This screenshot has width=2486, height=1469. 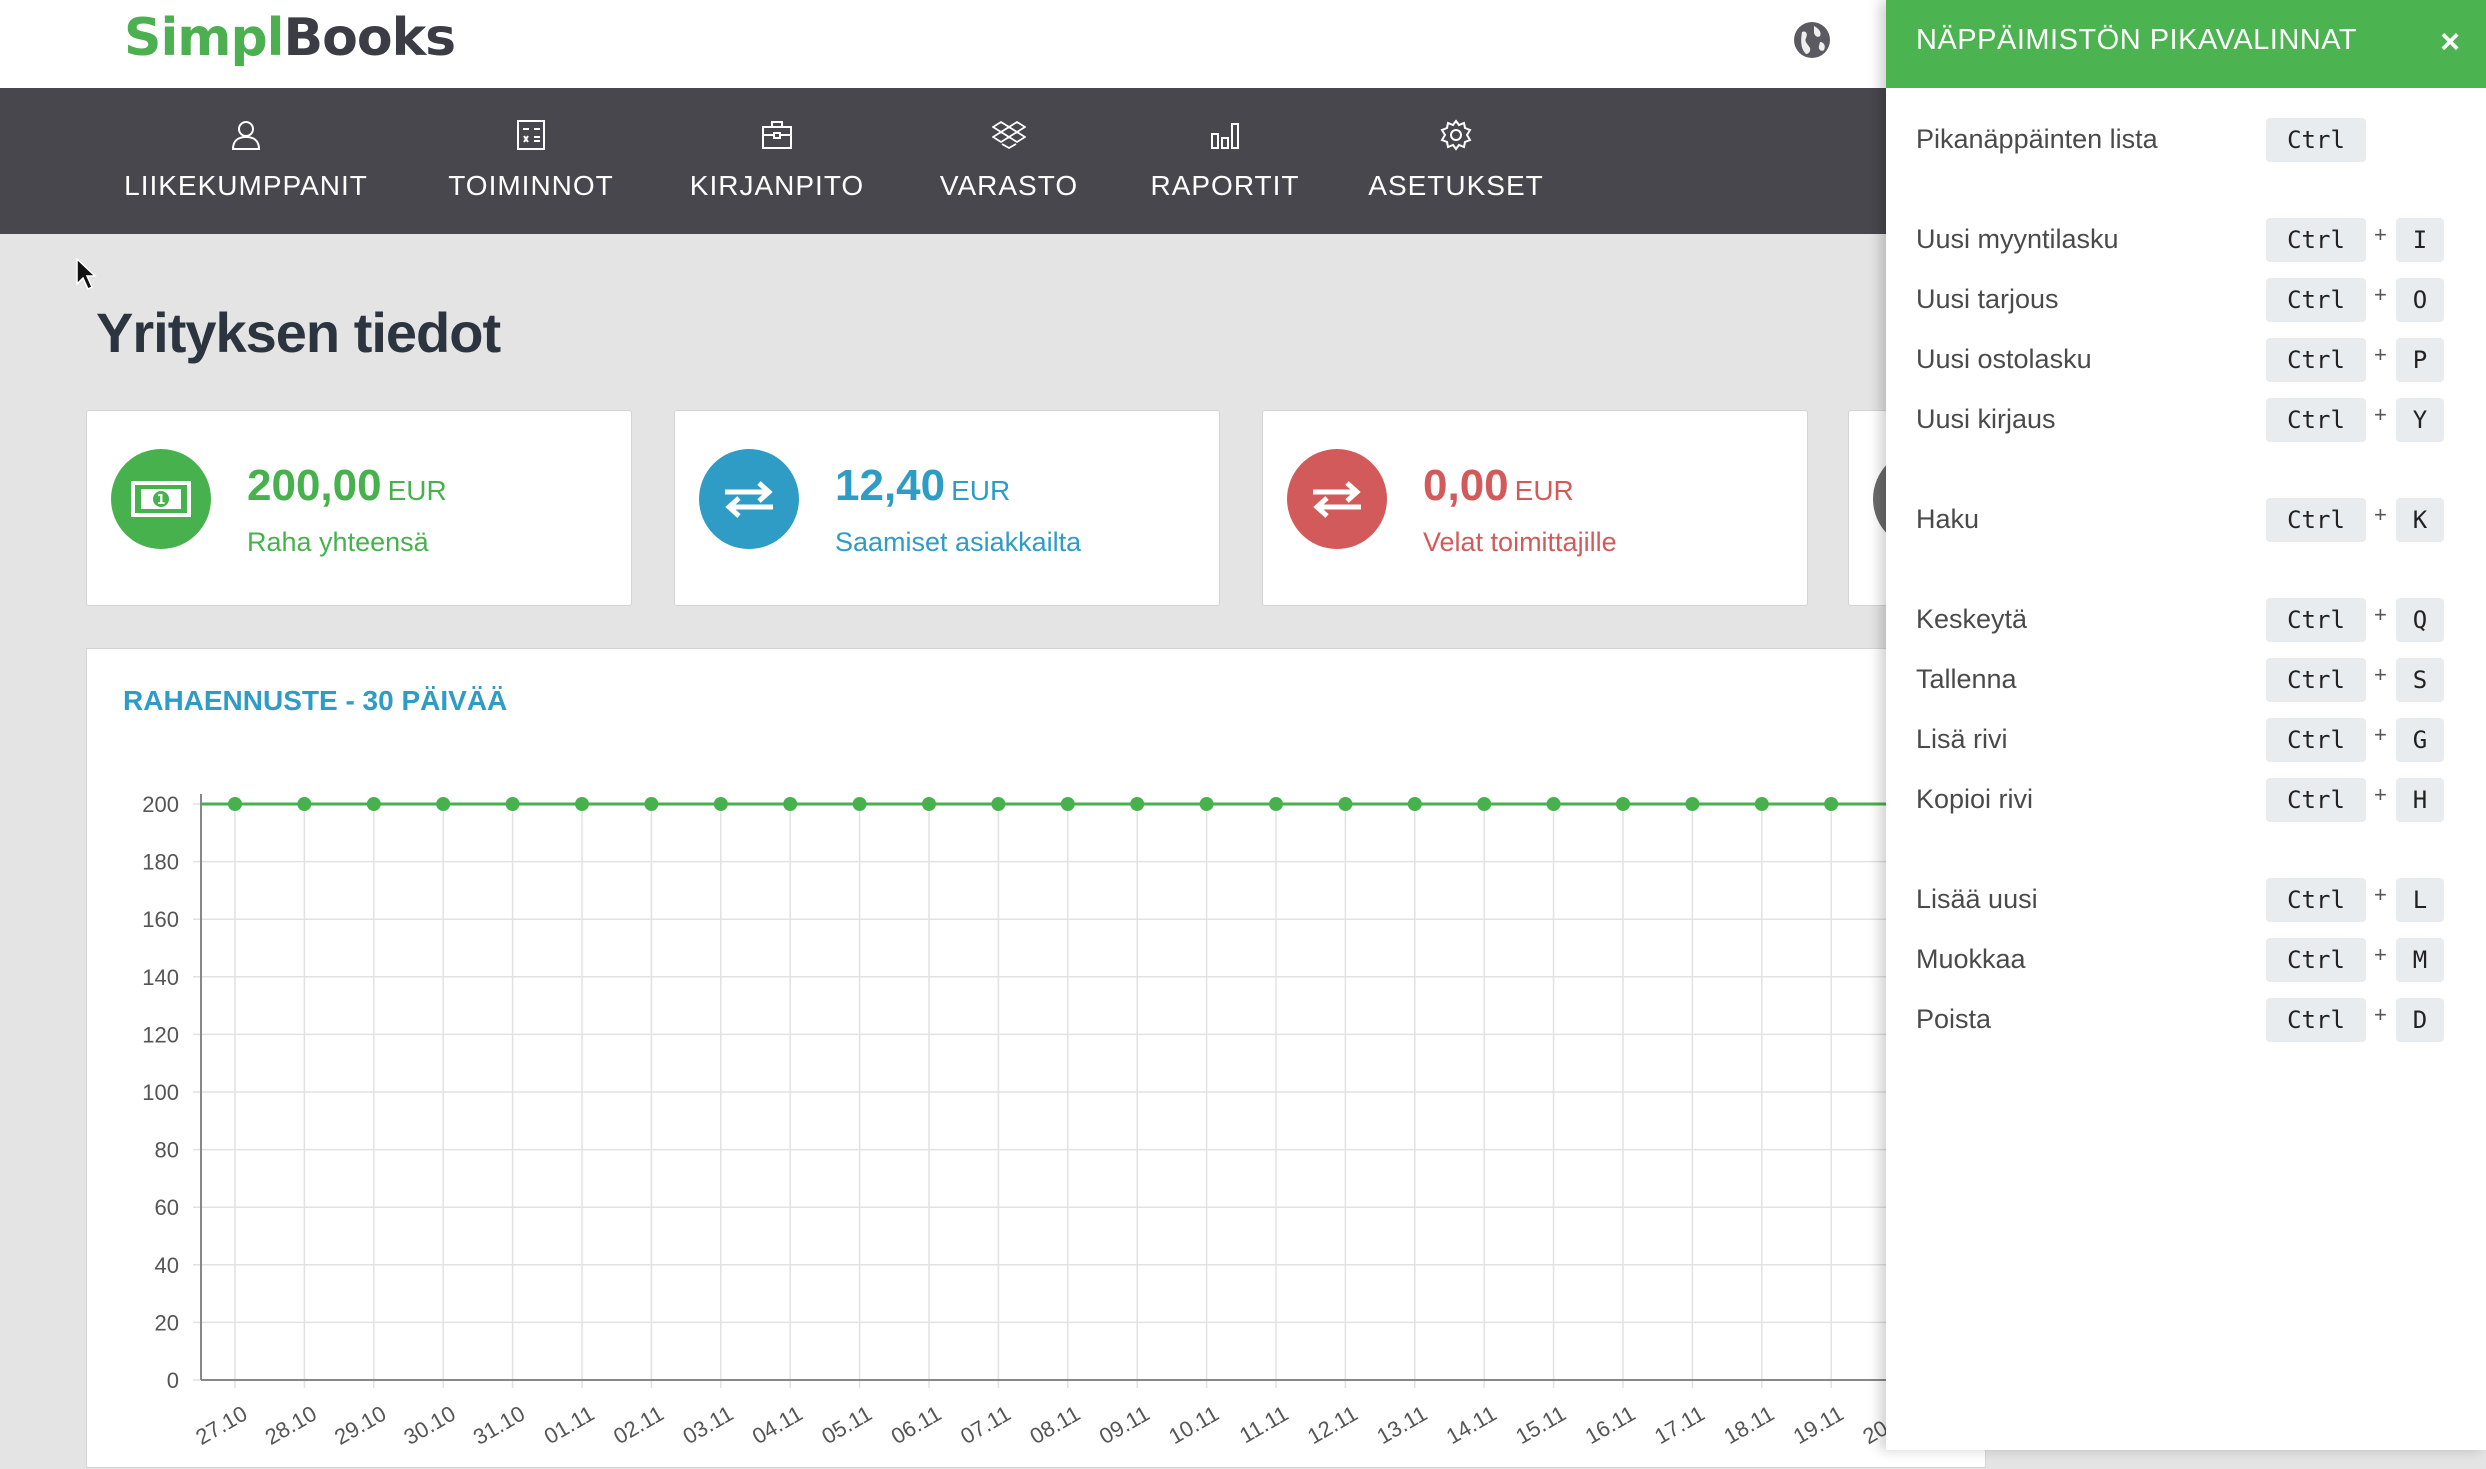 What do you see at coordinates (1055, 1425) in the screenshot?
I see `x-tick-label: 08.11` at bounding box center [1055, 1425].